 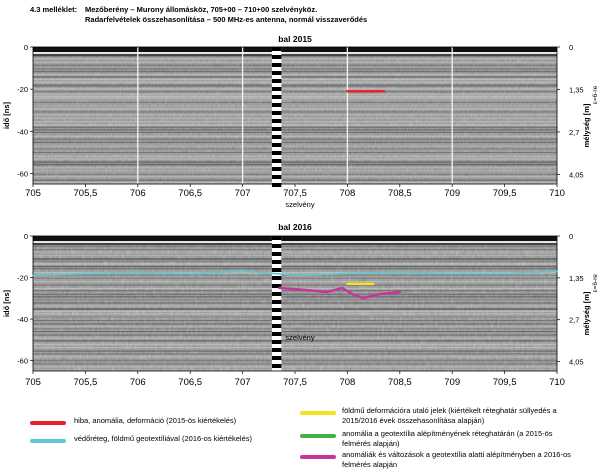 I want to click on x-tick-label: 708, so click(x=347, y=382).